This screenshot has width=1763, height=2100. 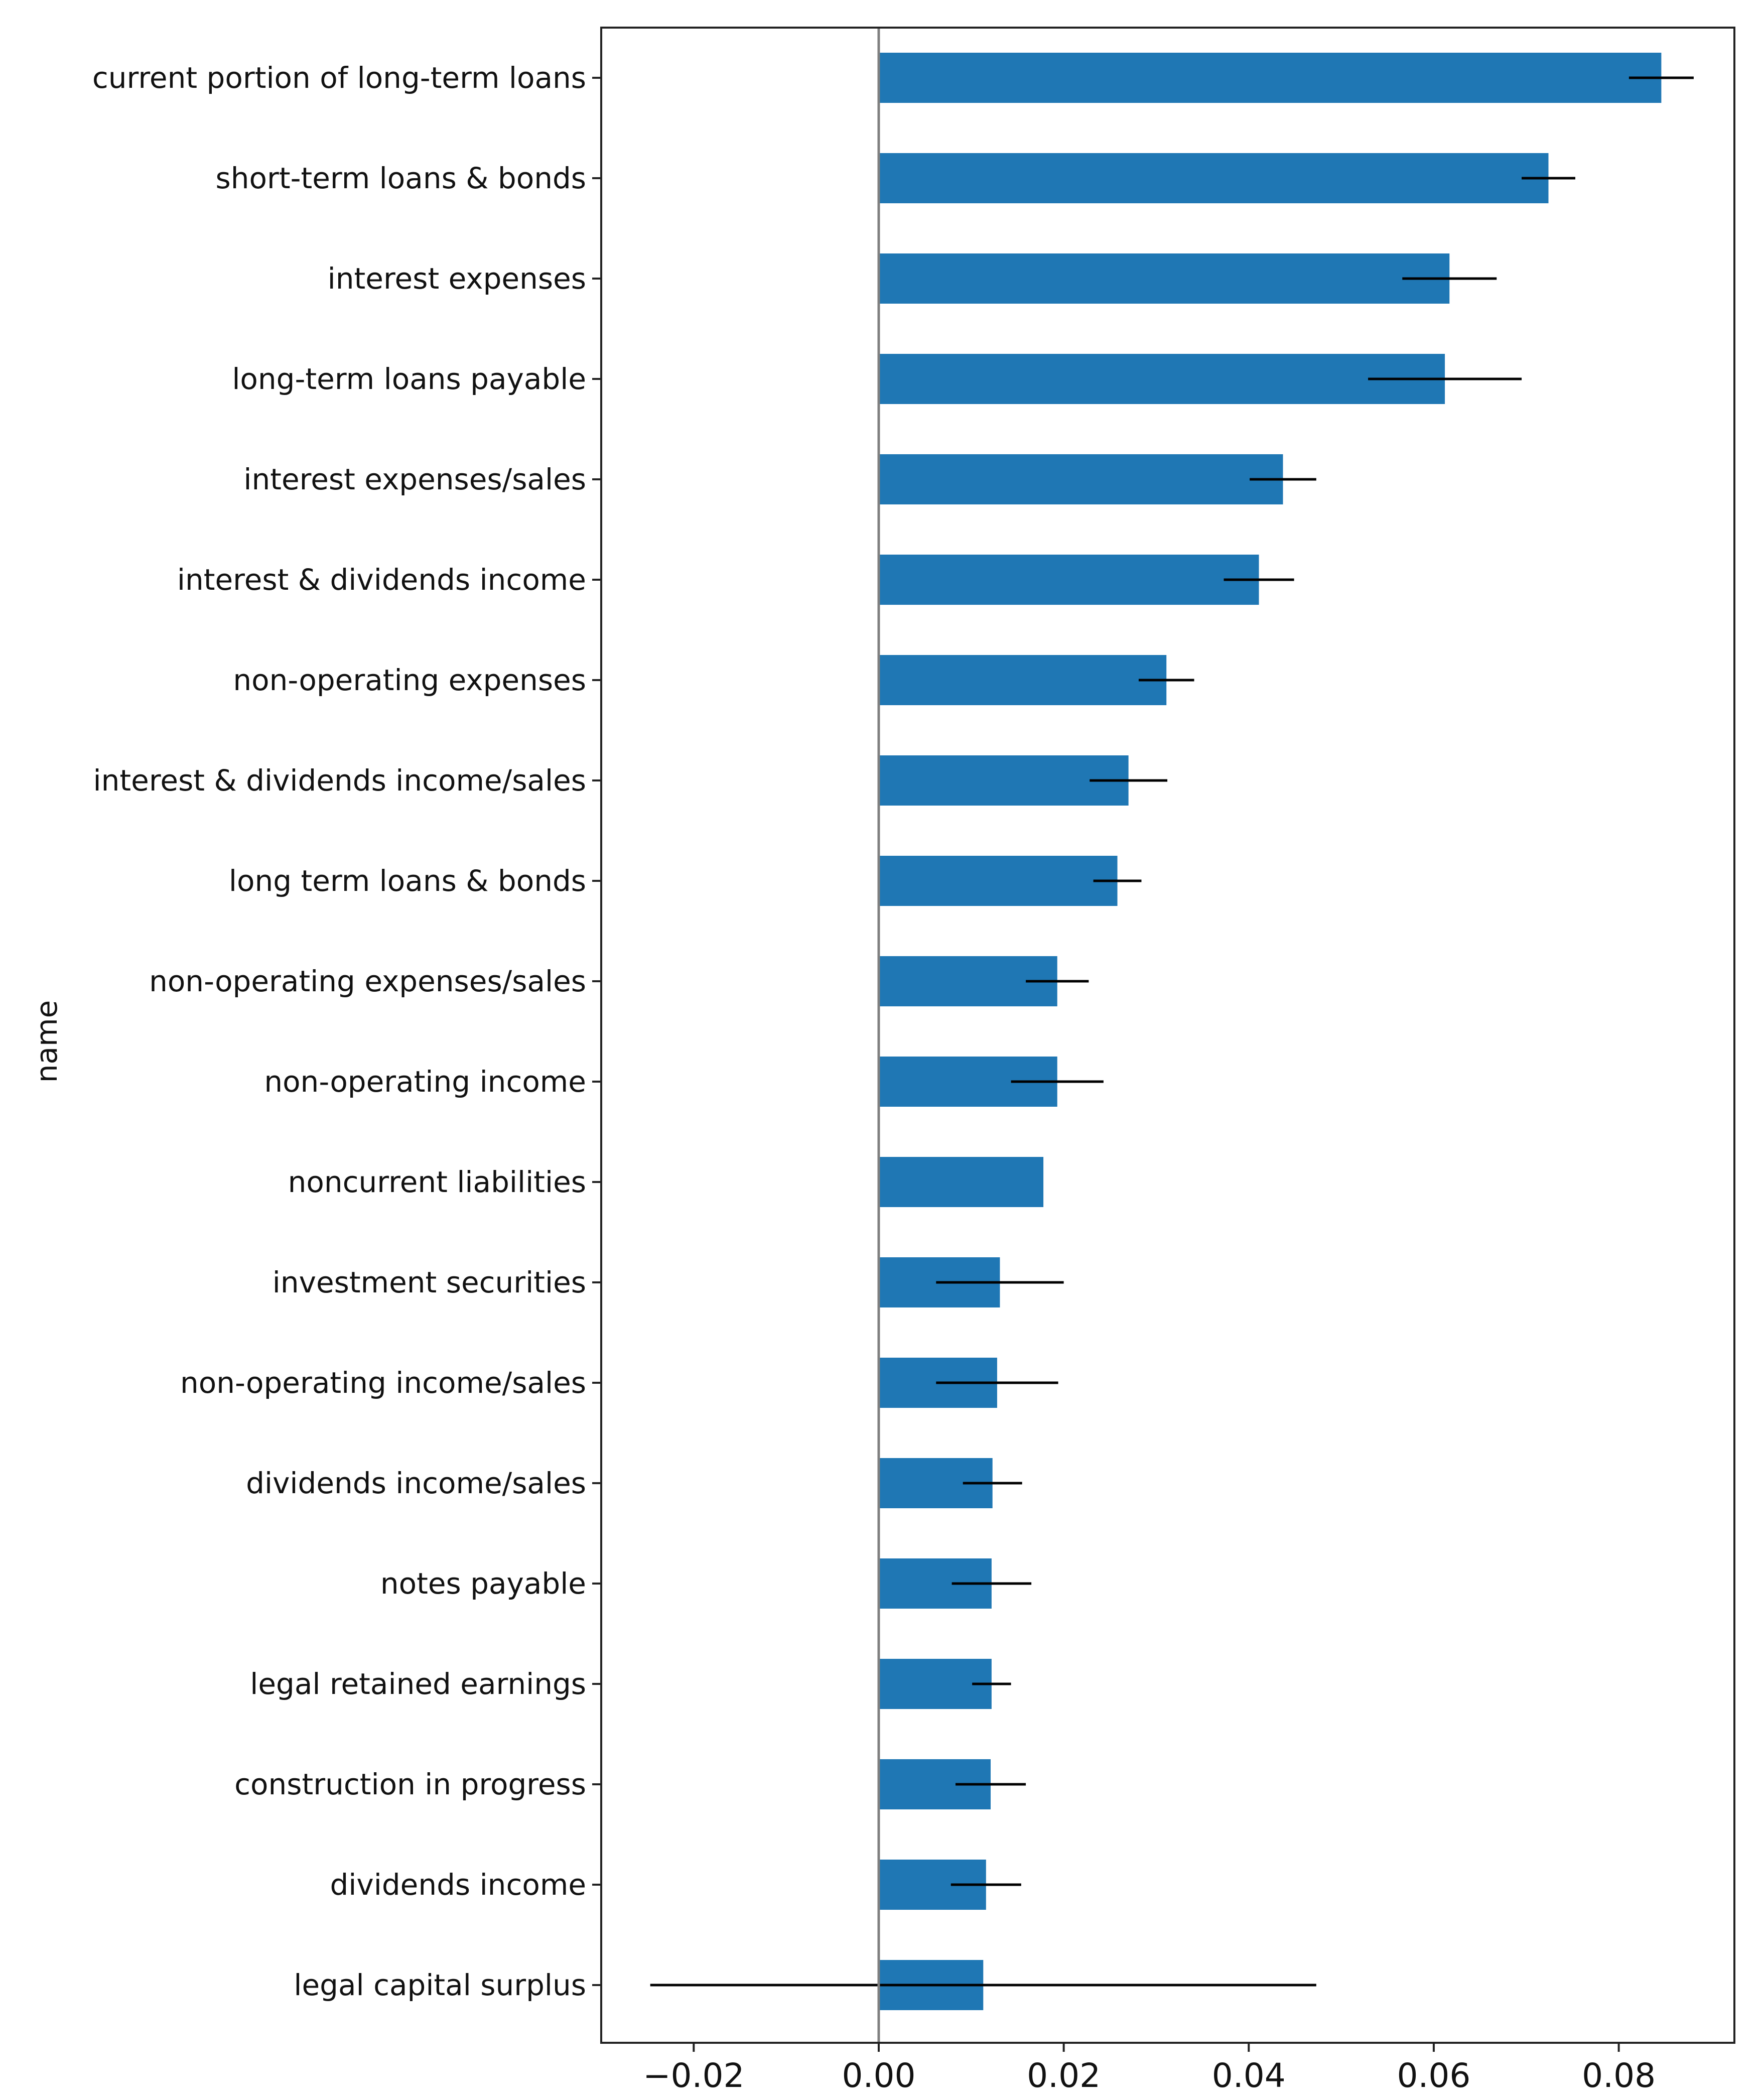 What do you see at coordinates (1619, 2075) in the screenshot?
I see `x-tick-label: 0.08` at bounding box center [1619, 2075].